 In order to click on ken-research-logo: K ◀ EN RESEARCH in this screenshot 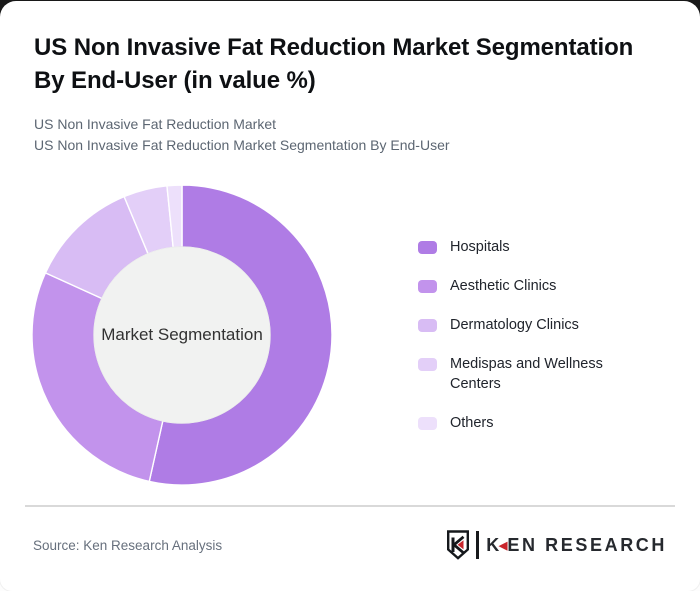, I will do `click(556, 545)`.